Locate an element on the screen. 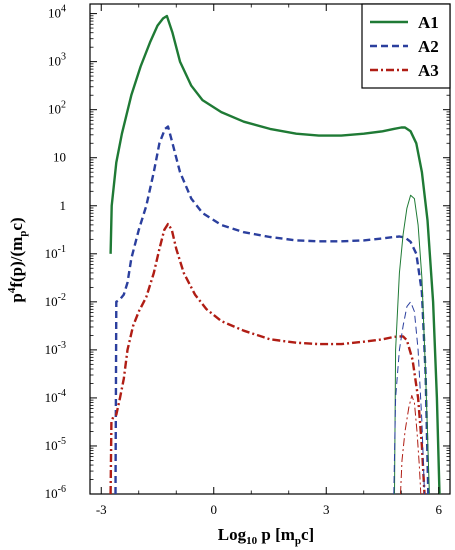 The image size is (455, 550). y-tick-label: 10⁻³ is located at coordinates (55, 348).